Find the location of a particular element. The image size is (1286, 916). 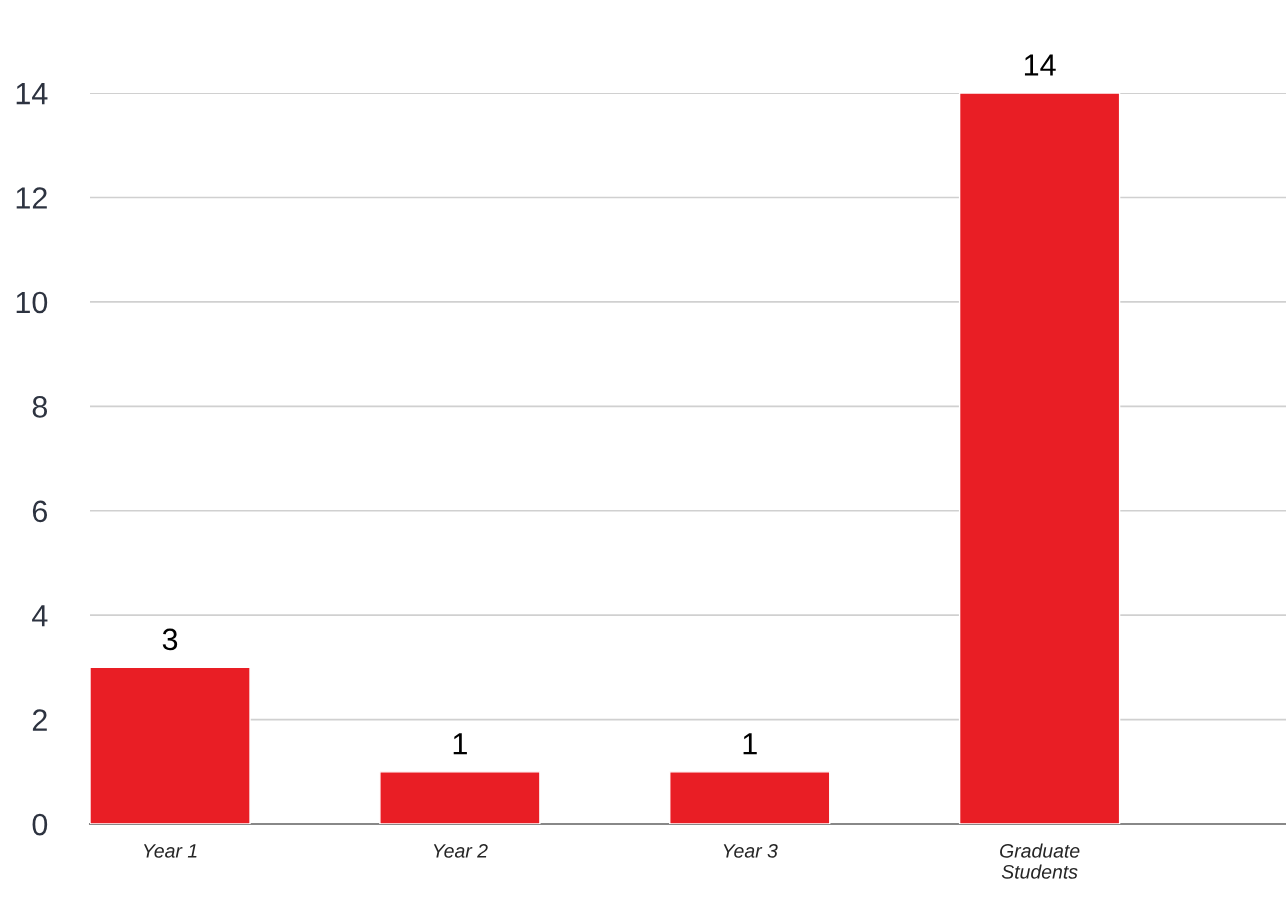

y-tick-label: 8 is located at coordinates (40, 407).